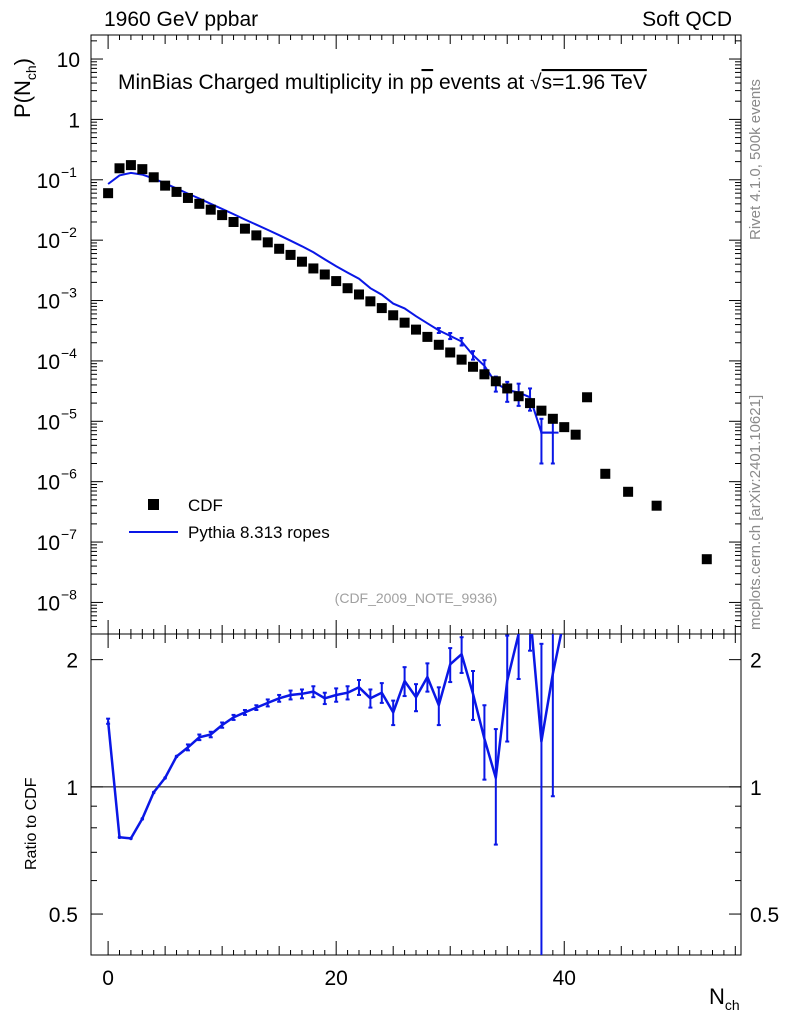  Describe the element at coordinates (69, 232) in the screenshot. I see `y-tick-label-exponent: −2` at that location.